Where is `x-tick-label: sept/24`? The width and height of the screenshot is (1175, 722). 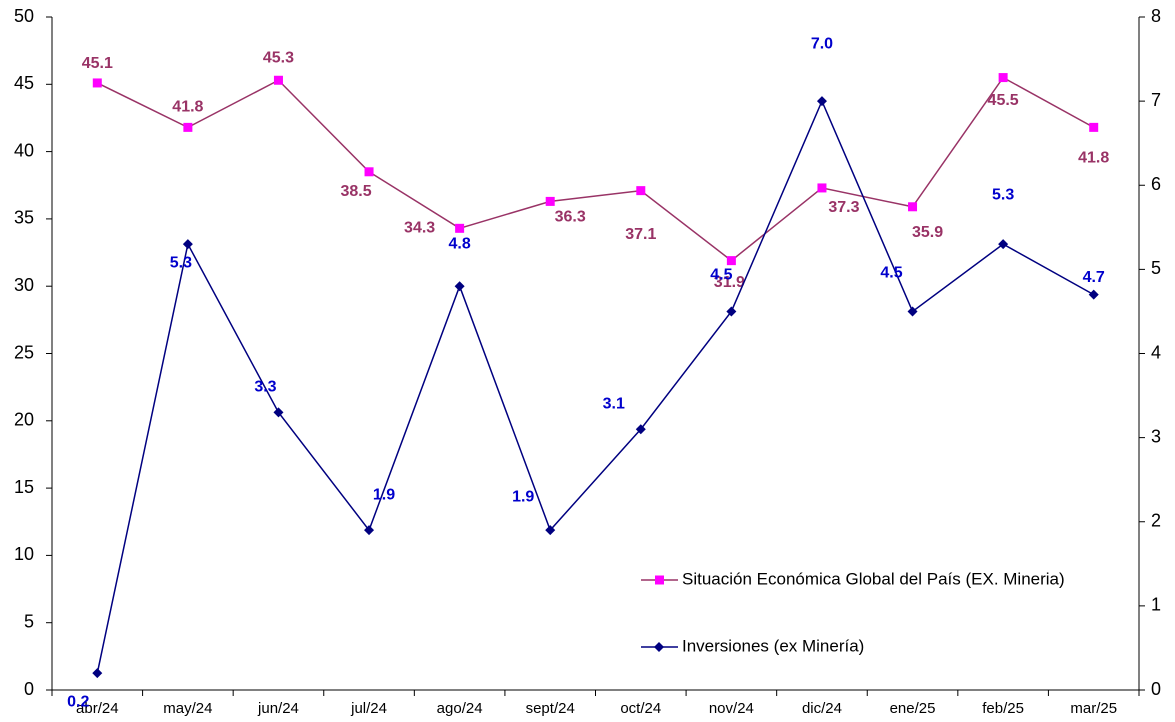
x-tick-label: sept/24 is located at coordinates (550, 708).